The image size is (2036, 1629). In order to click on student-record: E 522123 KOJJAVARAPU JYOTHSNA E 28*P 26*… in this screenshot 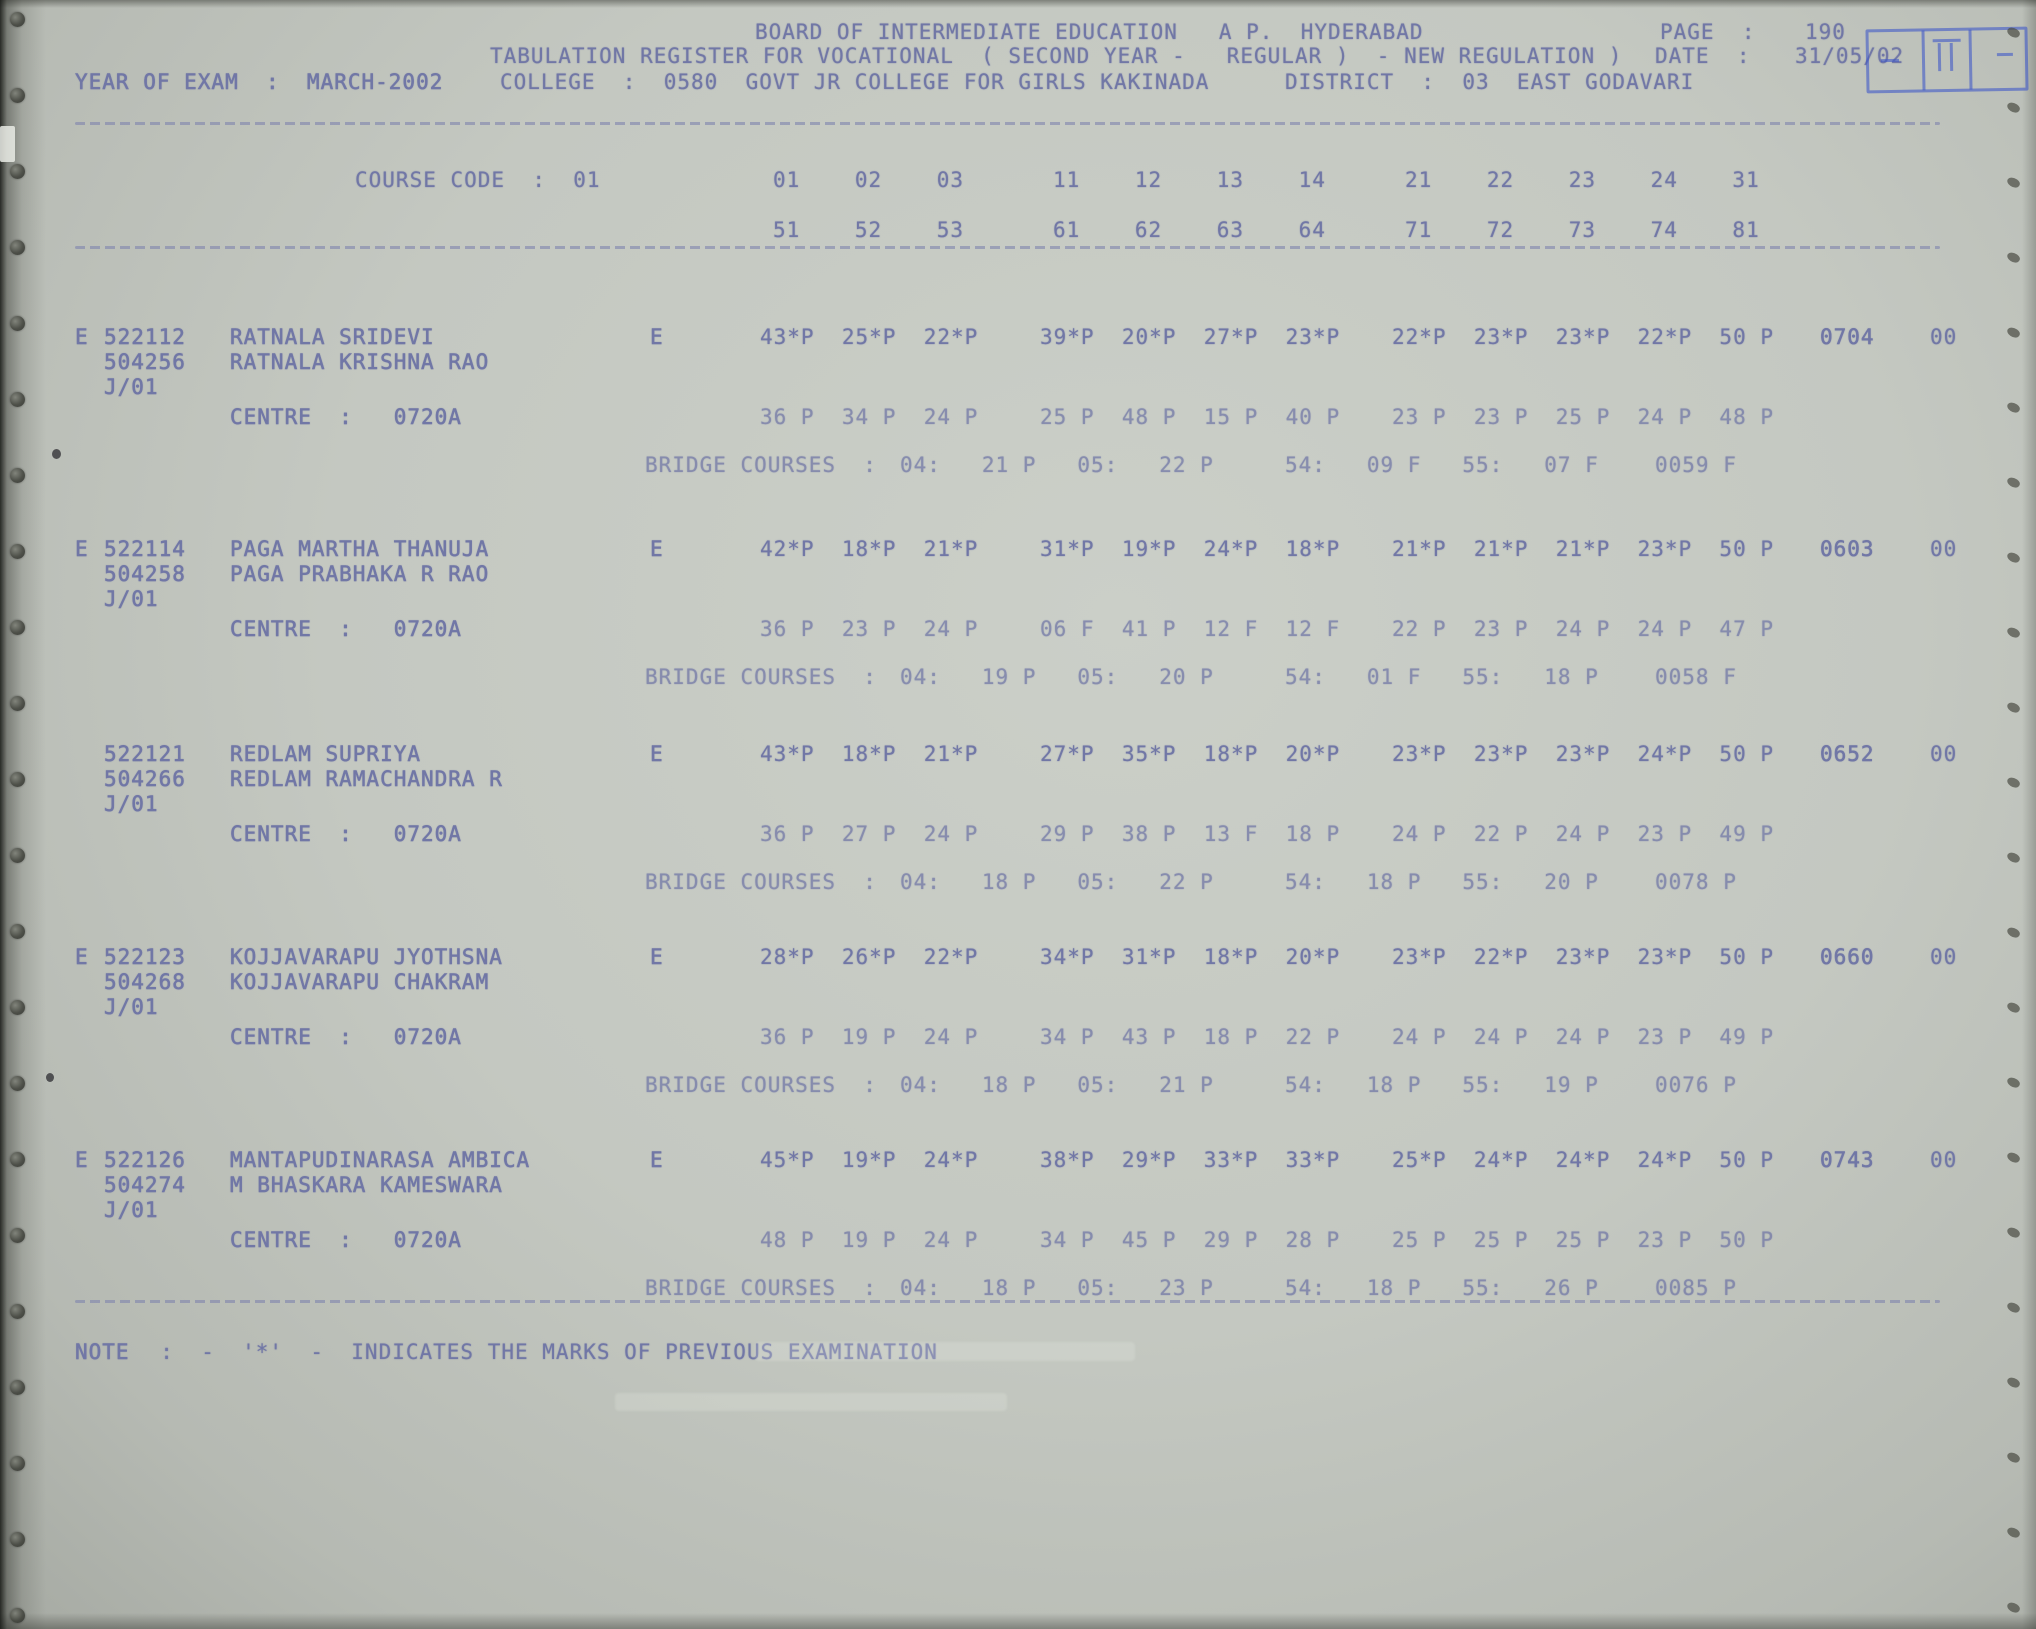, I will do `click(1018, 1025)`.